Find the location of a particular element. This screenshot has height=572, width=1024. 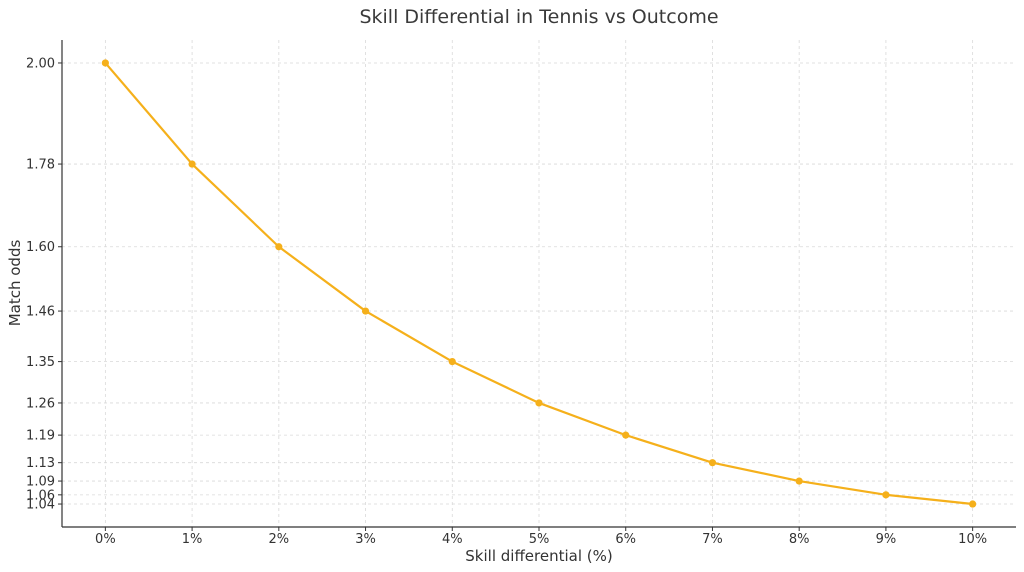

y-tick-label: 1.04 is located at coordinates (40, 505).